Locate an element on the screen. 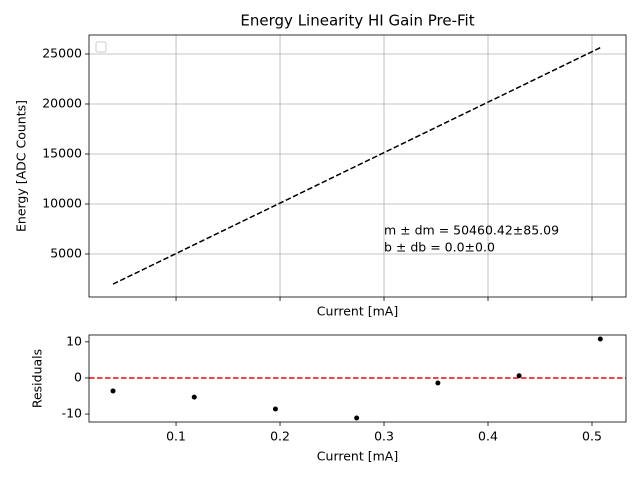 This screenshot has width=640, height=480. annotation: m ± dm = 50460.42±85.09 is located at coordinates (471, 230).